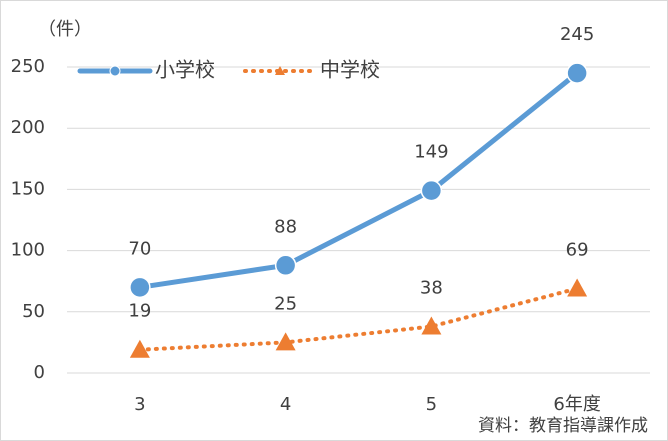 The height and width of the screenshot is (441, 668). I want to click on data-label: 38, so click(431, 287).